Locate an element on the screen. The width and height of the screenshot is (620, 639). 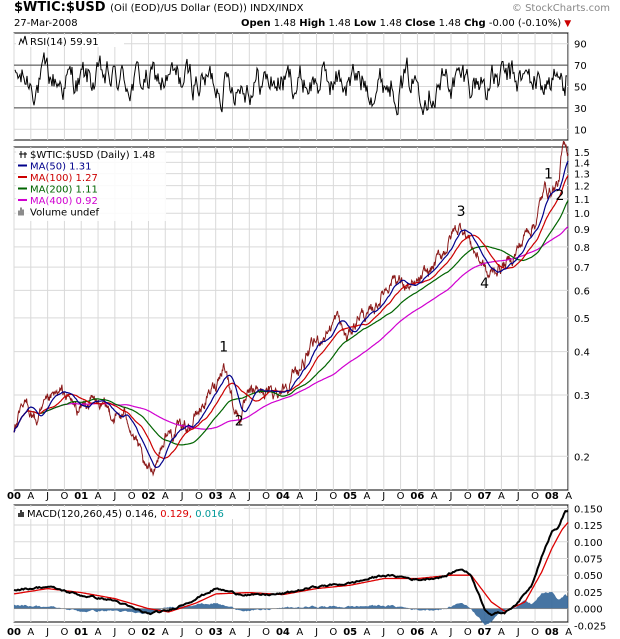
symbol: $WTIC:$USD is located at coordinates (60, 7).